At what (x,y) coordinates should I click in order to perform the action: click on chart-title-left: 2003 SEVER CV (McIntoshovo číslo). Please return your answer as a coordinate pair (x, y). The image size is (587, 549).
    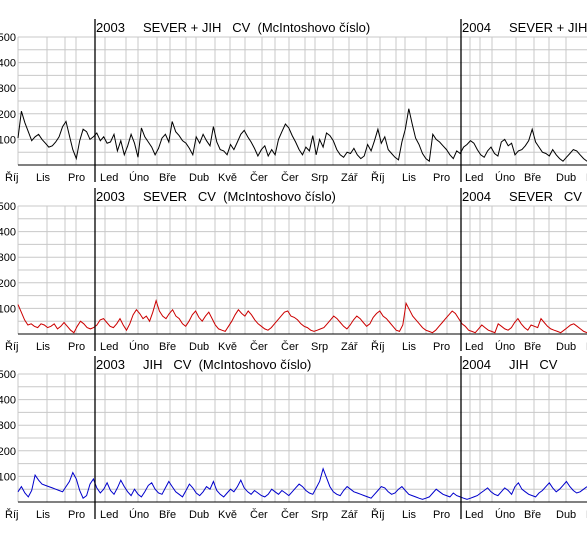
    Looking at the image, I should click on (216, 196).